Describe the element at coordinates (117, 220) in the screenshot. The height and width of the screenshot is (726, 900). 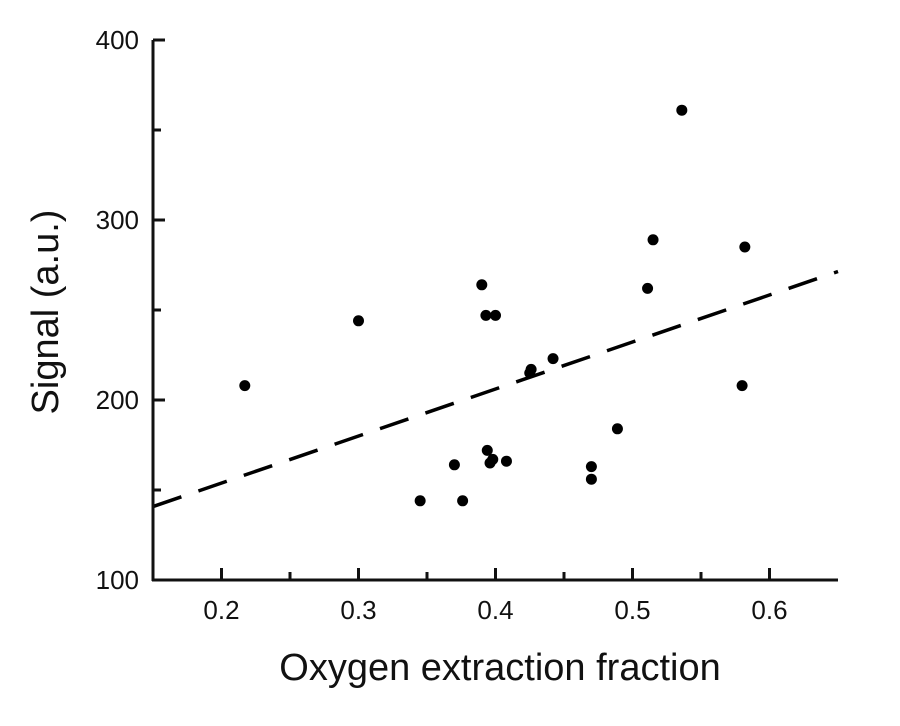
I see `y-tick-label: 300` at that location.